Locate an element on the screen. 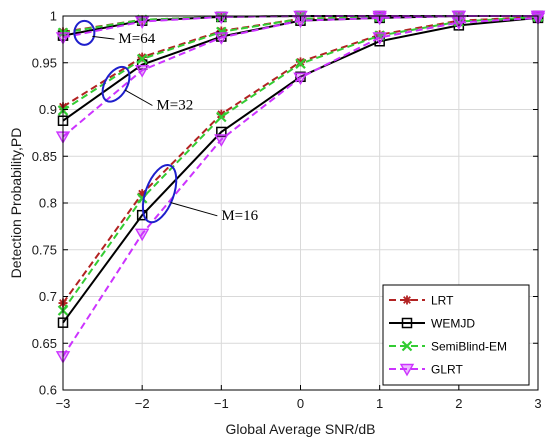 The width and height of the screenshot is (550, 442). y-tick-label: 0.65 is located at coordinates (44, 343).